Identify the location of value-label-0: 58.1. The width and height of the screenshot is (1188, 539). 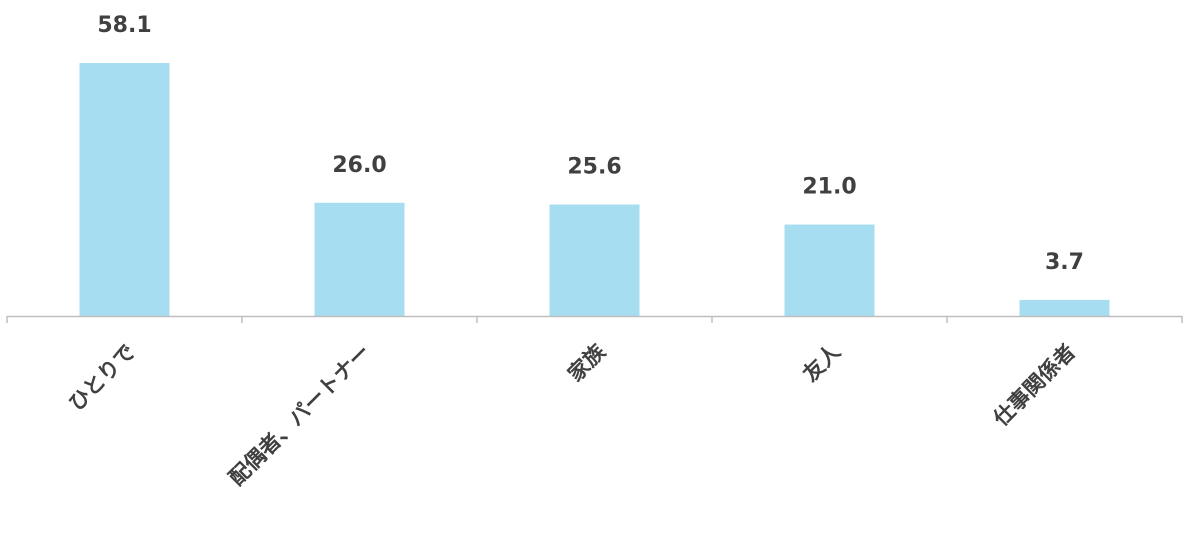
(124, 25).